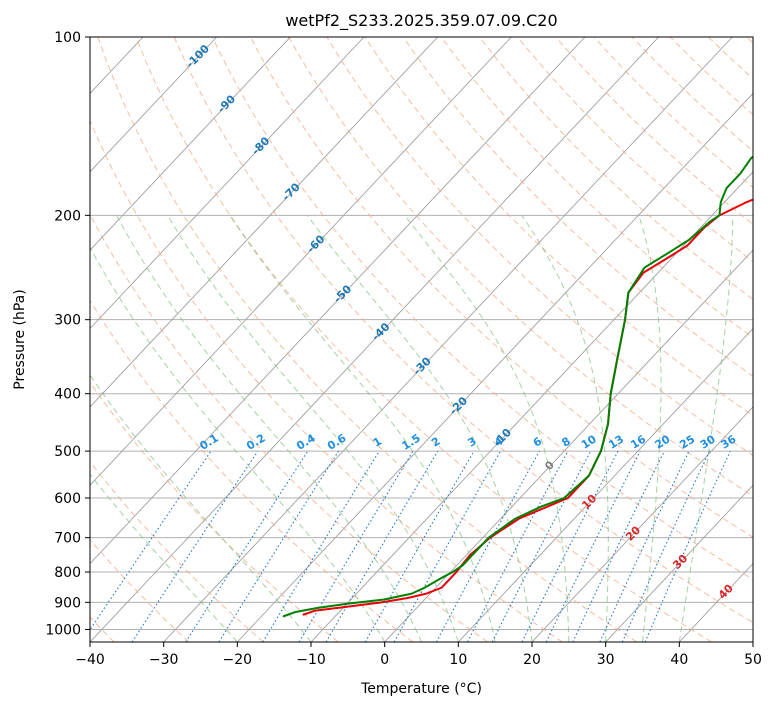  I want to click on y-tick-label: 200, so click(67, 216).